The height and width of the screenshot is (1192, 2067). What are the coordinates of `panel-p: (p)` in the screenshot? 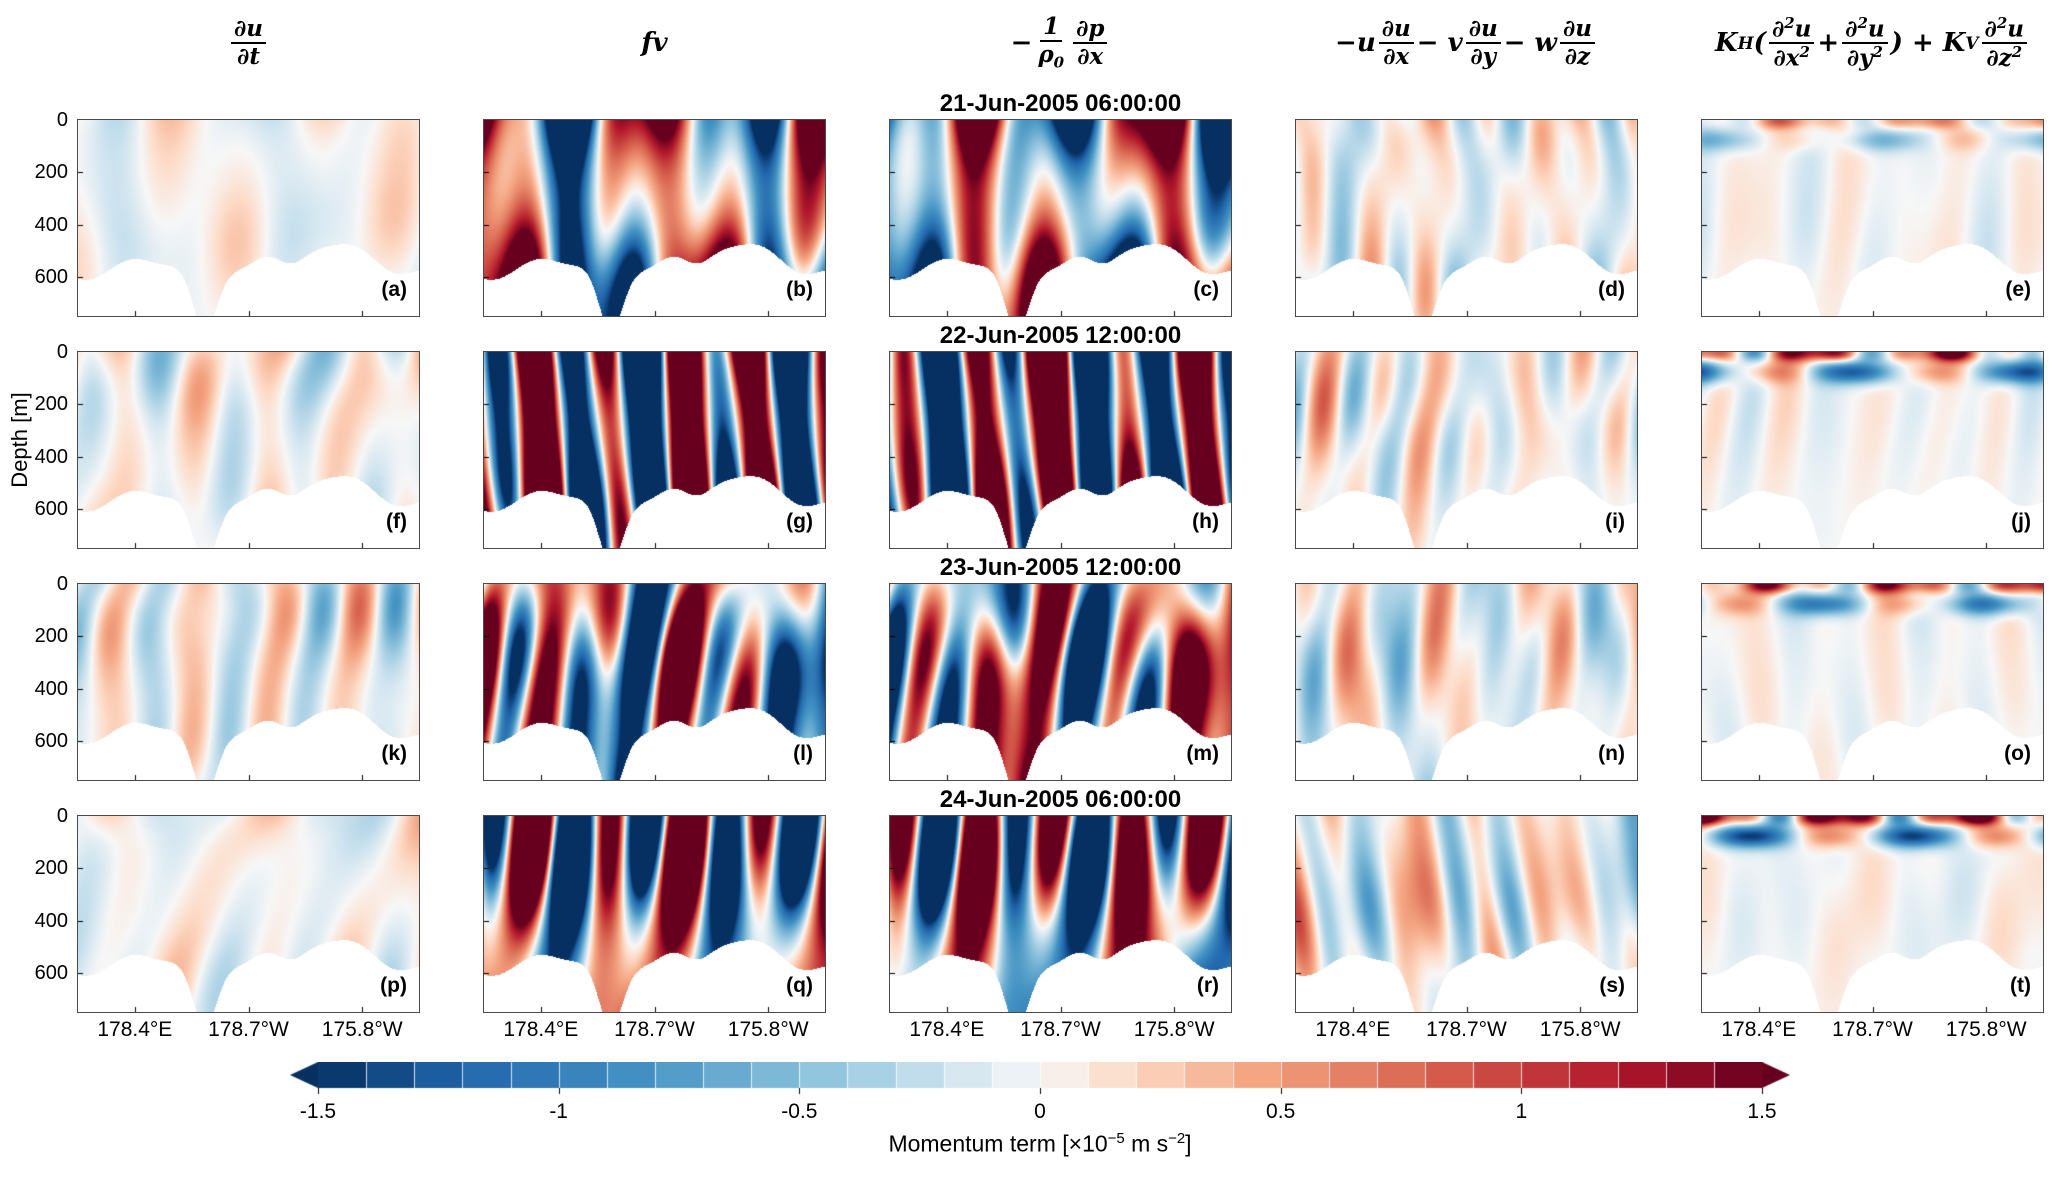 It's located at (248, 914).